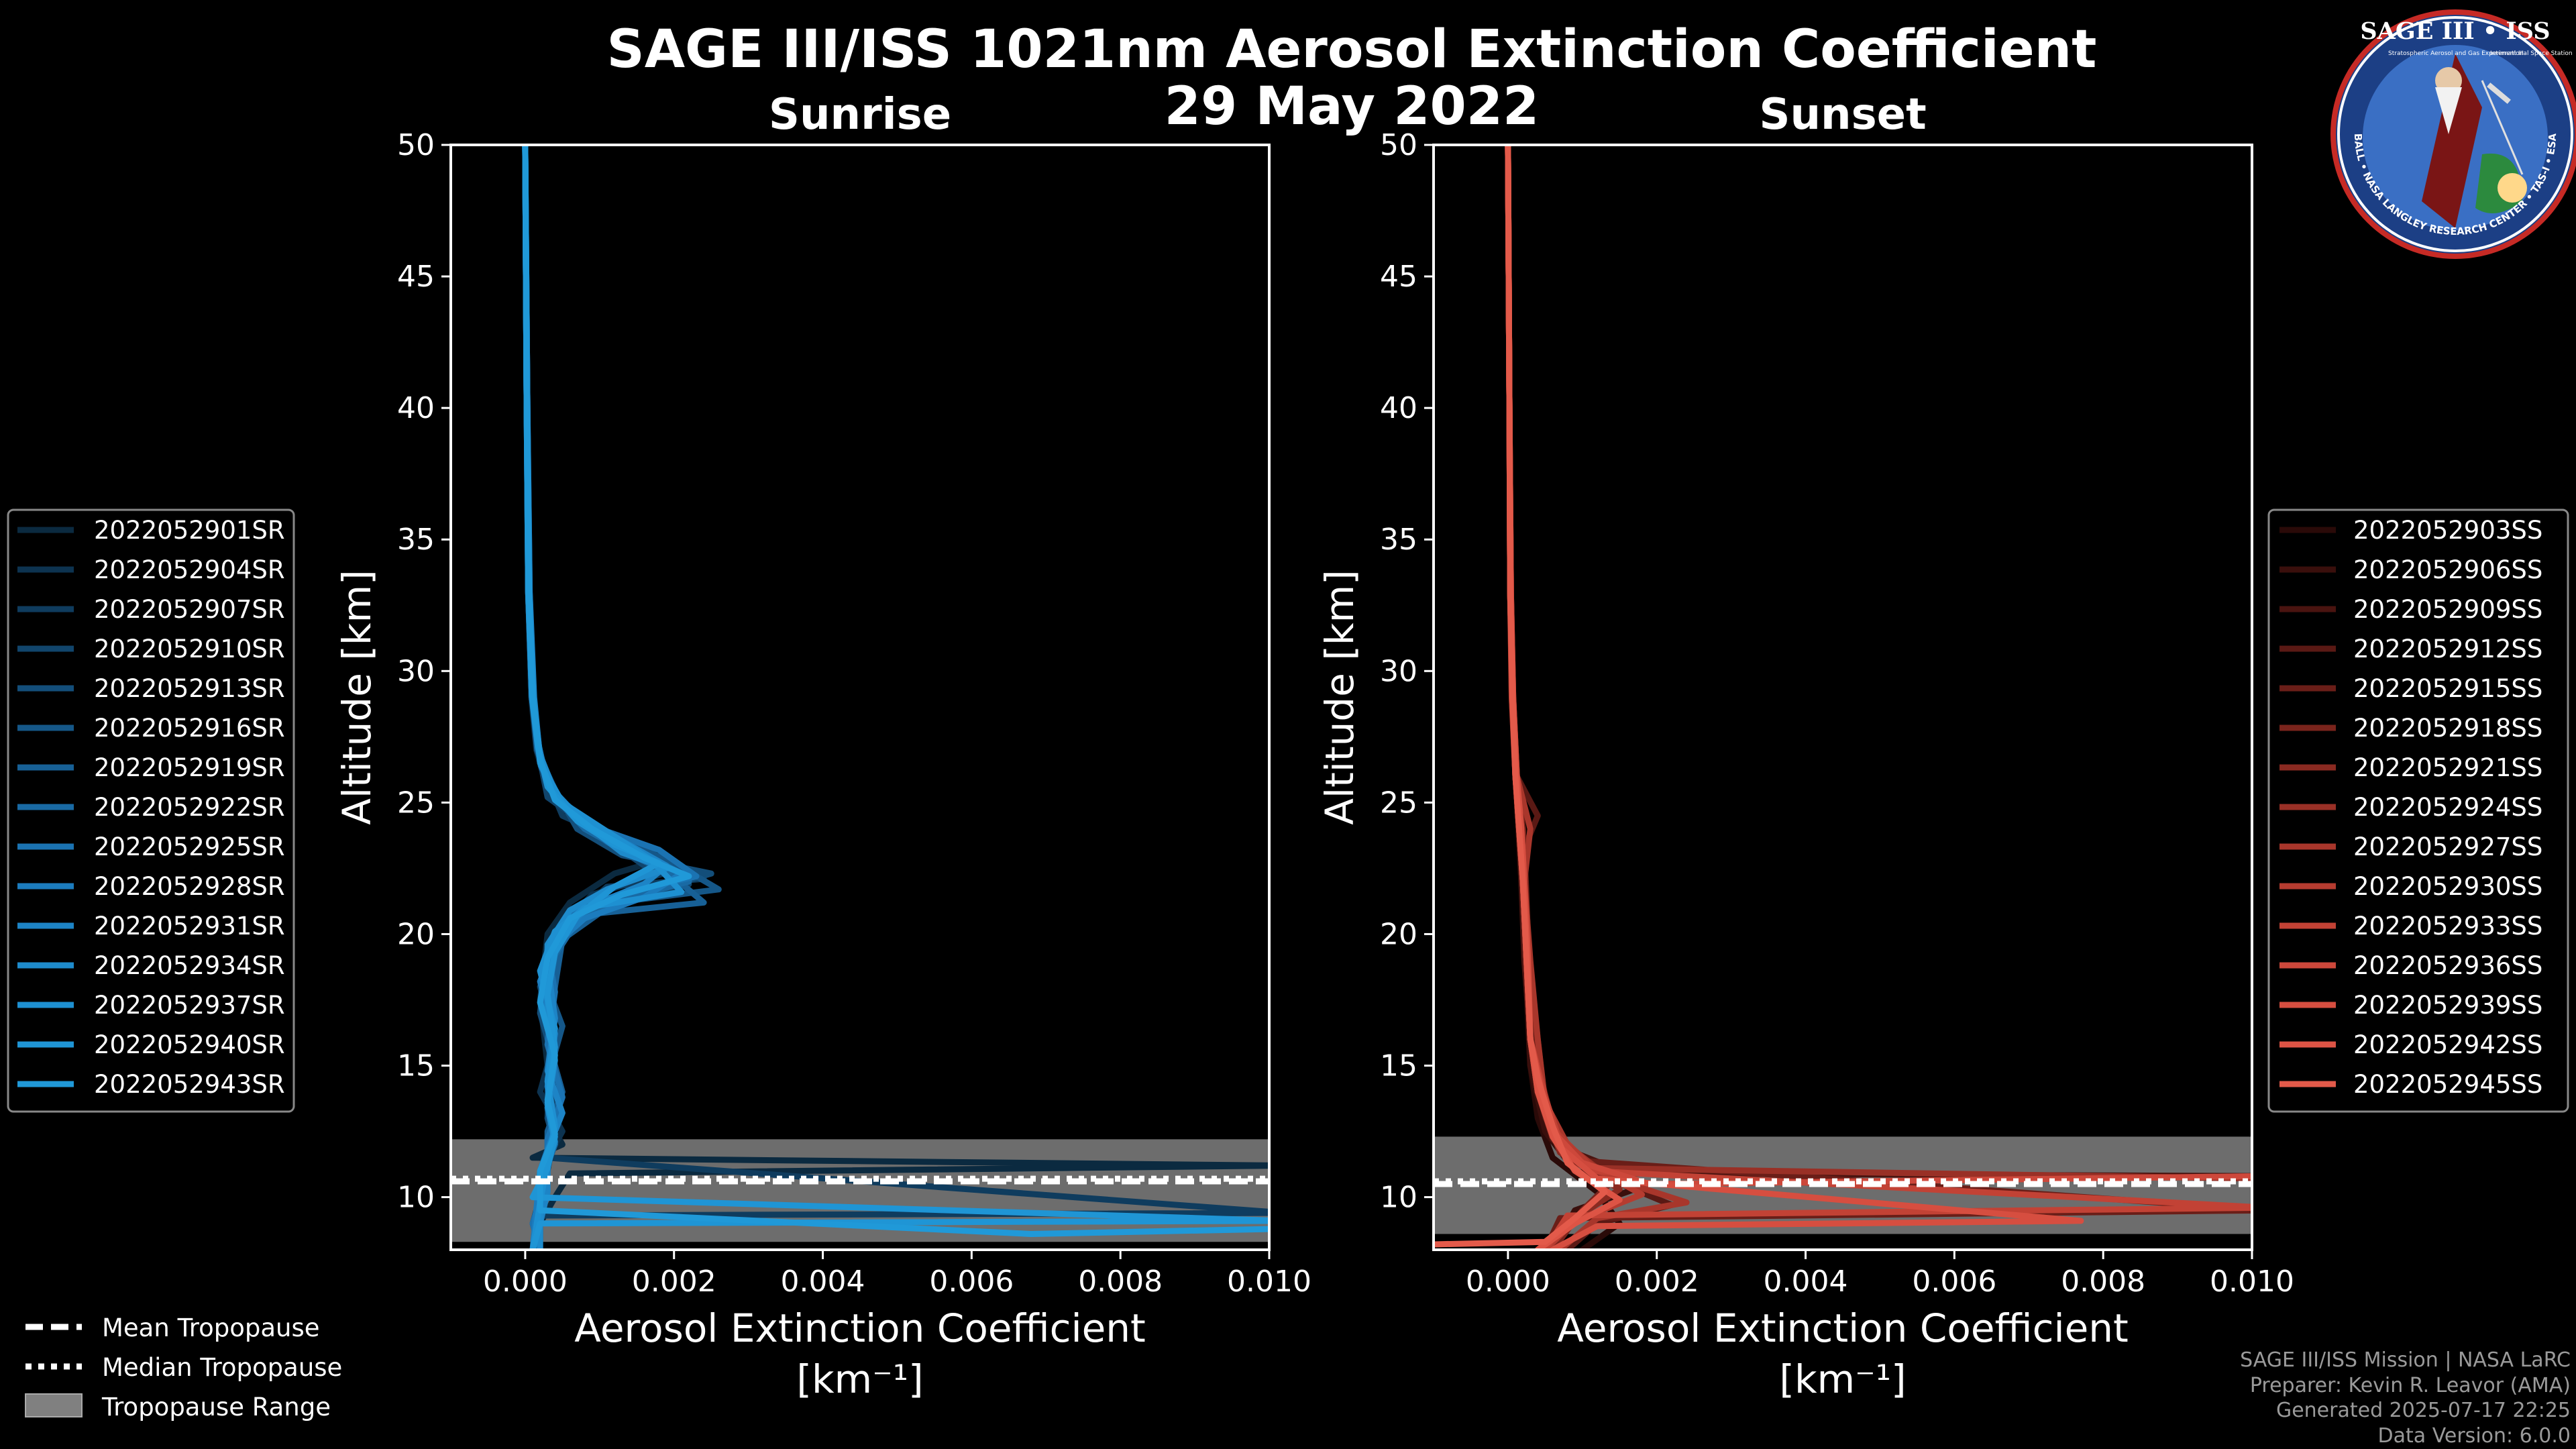 Image resolution: width=2576 pixels, height=1449 pixels. I want to click on sunrise-ytick-label: 50, so click(416, 145).